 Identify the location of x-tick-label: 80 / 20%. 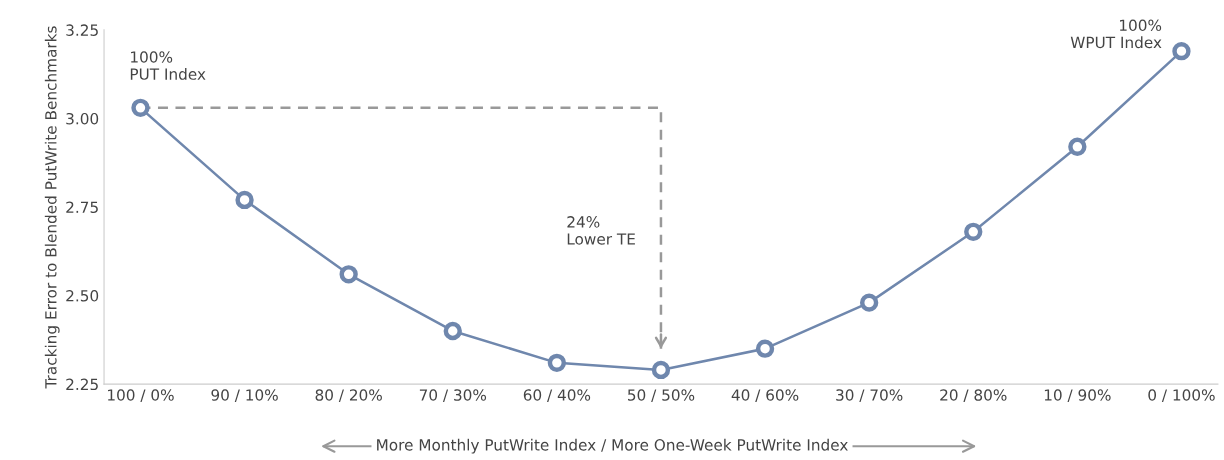
(348, 395).